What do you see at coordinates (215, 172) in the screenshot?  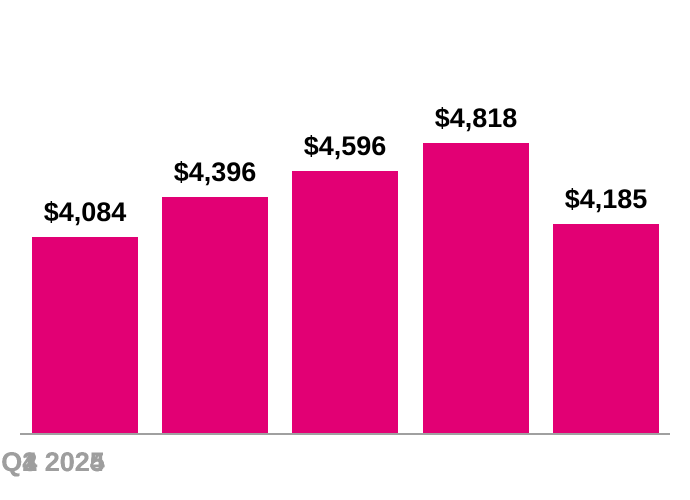 I see `bar-value-label: $4,396` at bounding box center [215, 172].